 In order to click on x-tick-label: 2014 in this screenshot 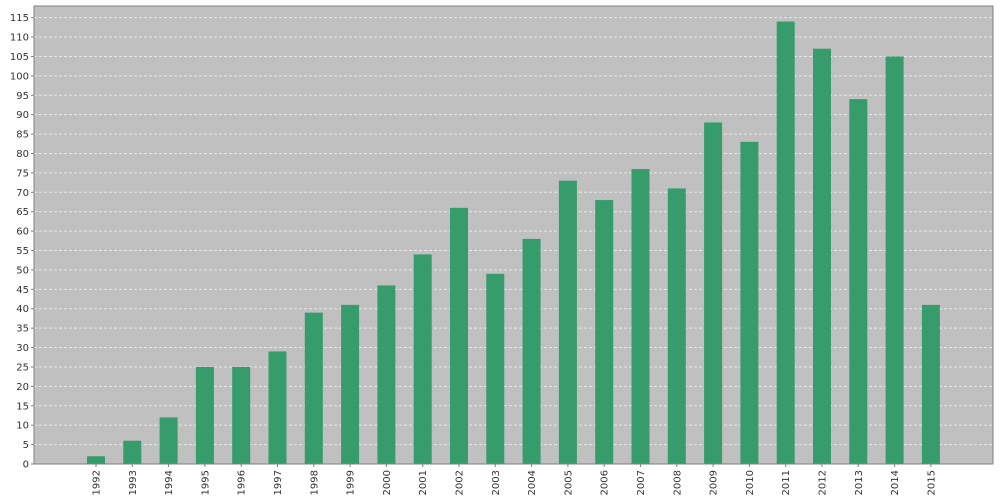, I will do `click(895, 482)`.